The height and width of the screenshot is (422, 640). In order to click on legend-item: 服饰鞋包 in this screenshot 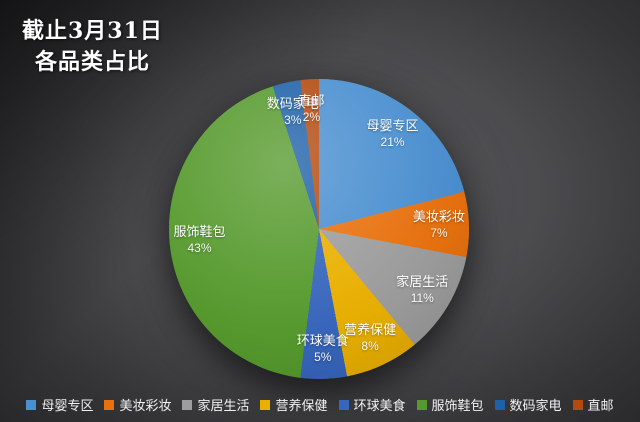, I will do `click(450, 404)`.